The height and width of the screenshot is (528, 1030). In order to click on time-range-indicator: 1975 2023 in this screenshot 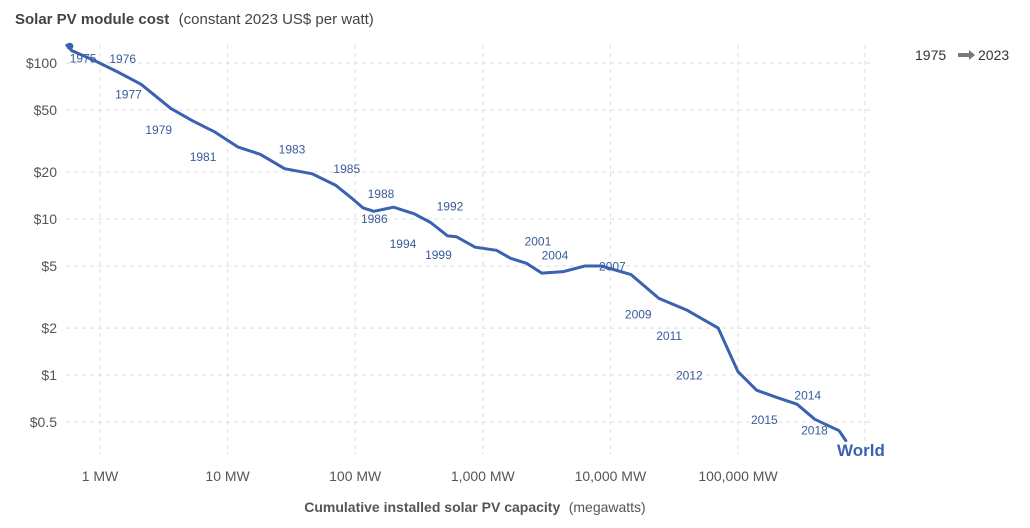, I will do `click(962, 55)`.